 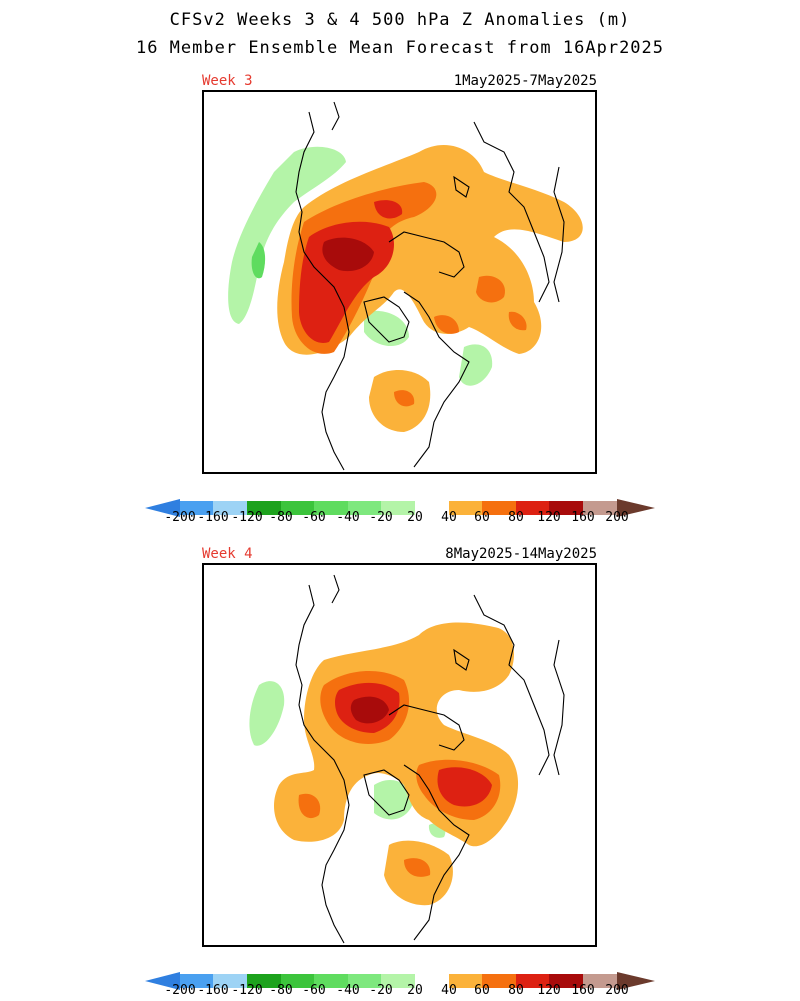 What do you see at coordinates (521, 554) in the screenshot?
I see `week4-dates: 8May2025-14May2025` at bounding box center [521, 554].